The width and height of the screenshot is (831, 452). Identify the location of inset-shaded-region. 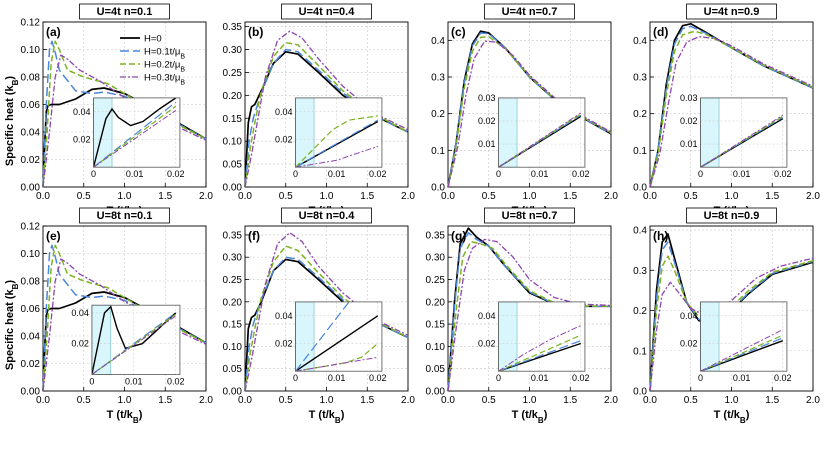
(508, 336).